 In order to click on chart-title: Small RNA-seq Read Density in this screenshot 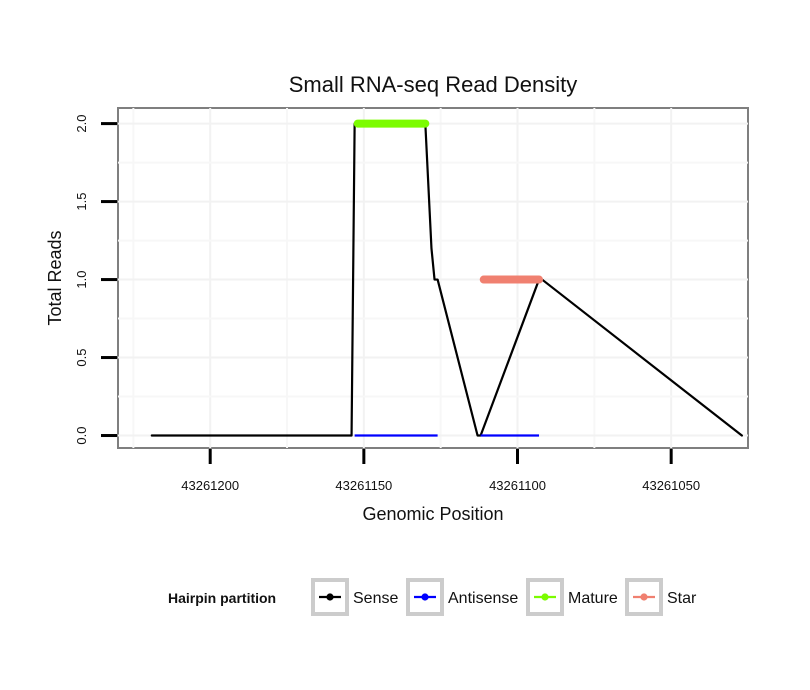, I will do `click(433, 84)`.